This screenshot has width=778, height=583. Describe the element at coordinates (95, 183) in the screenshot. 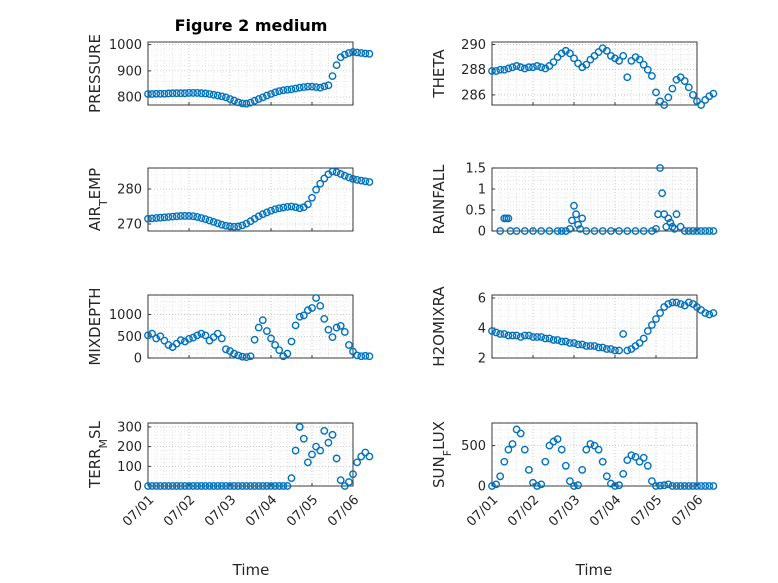

I see `y-axis-label-rest: EMP` at that location.